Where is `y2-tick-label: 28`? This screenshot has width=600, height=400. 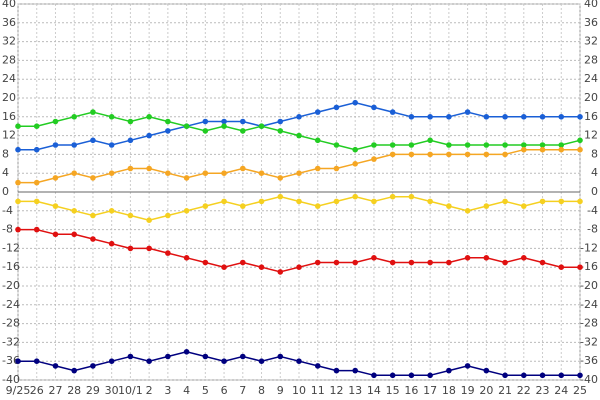 y2-tick-label: 28 is located at coordinates (591, 59).